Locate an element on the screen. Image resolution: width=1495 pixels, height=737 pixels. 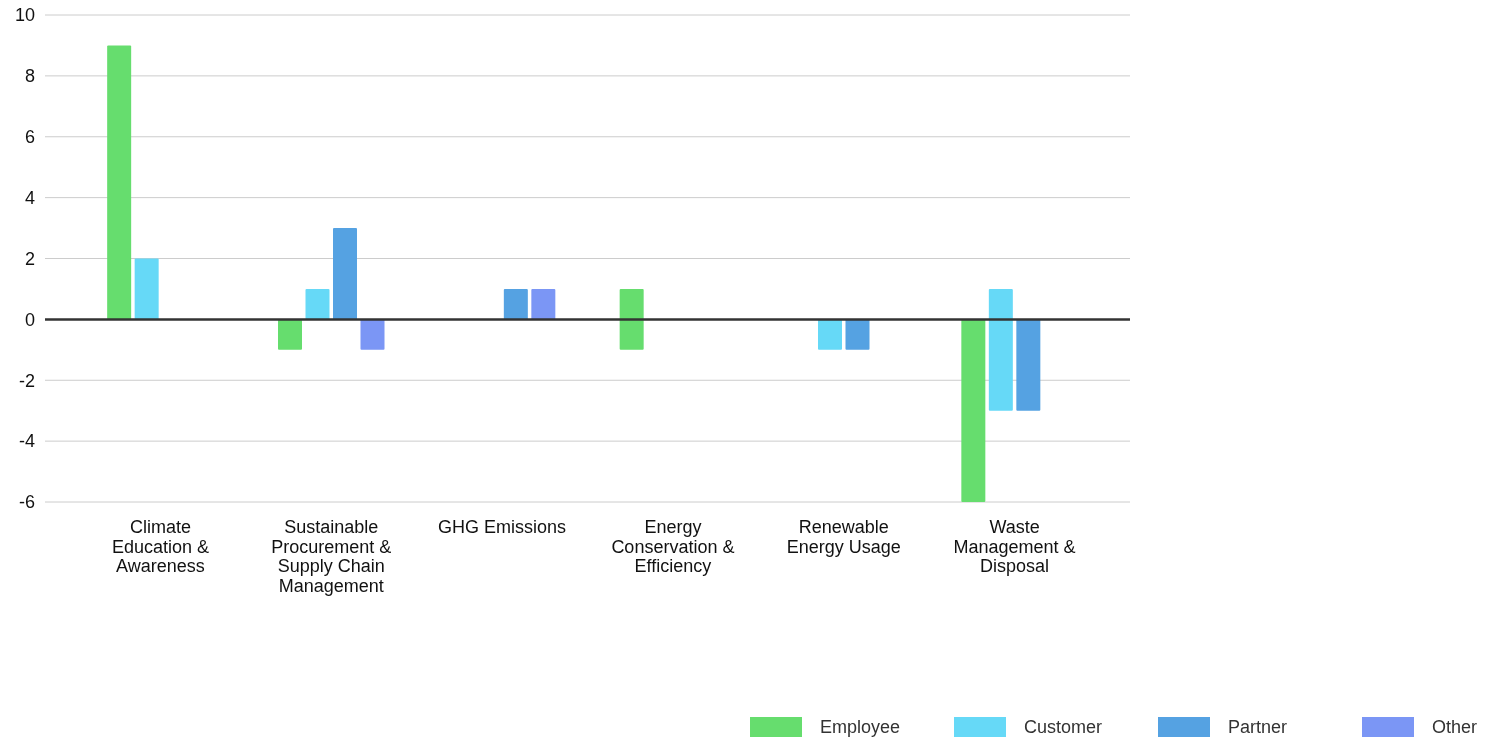
x-tick-label: Energy Conservation & Efficiency is located at coordinates (673, 547).